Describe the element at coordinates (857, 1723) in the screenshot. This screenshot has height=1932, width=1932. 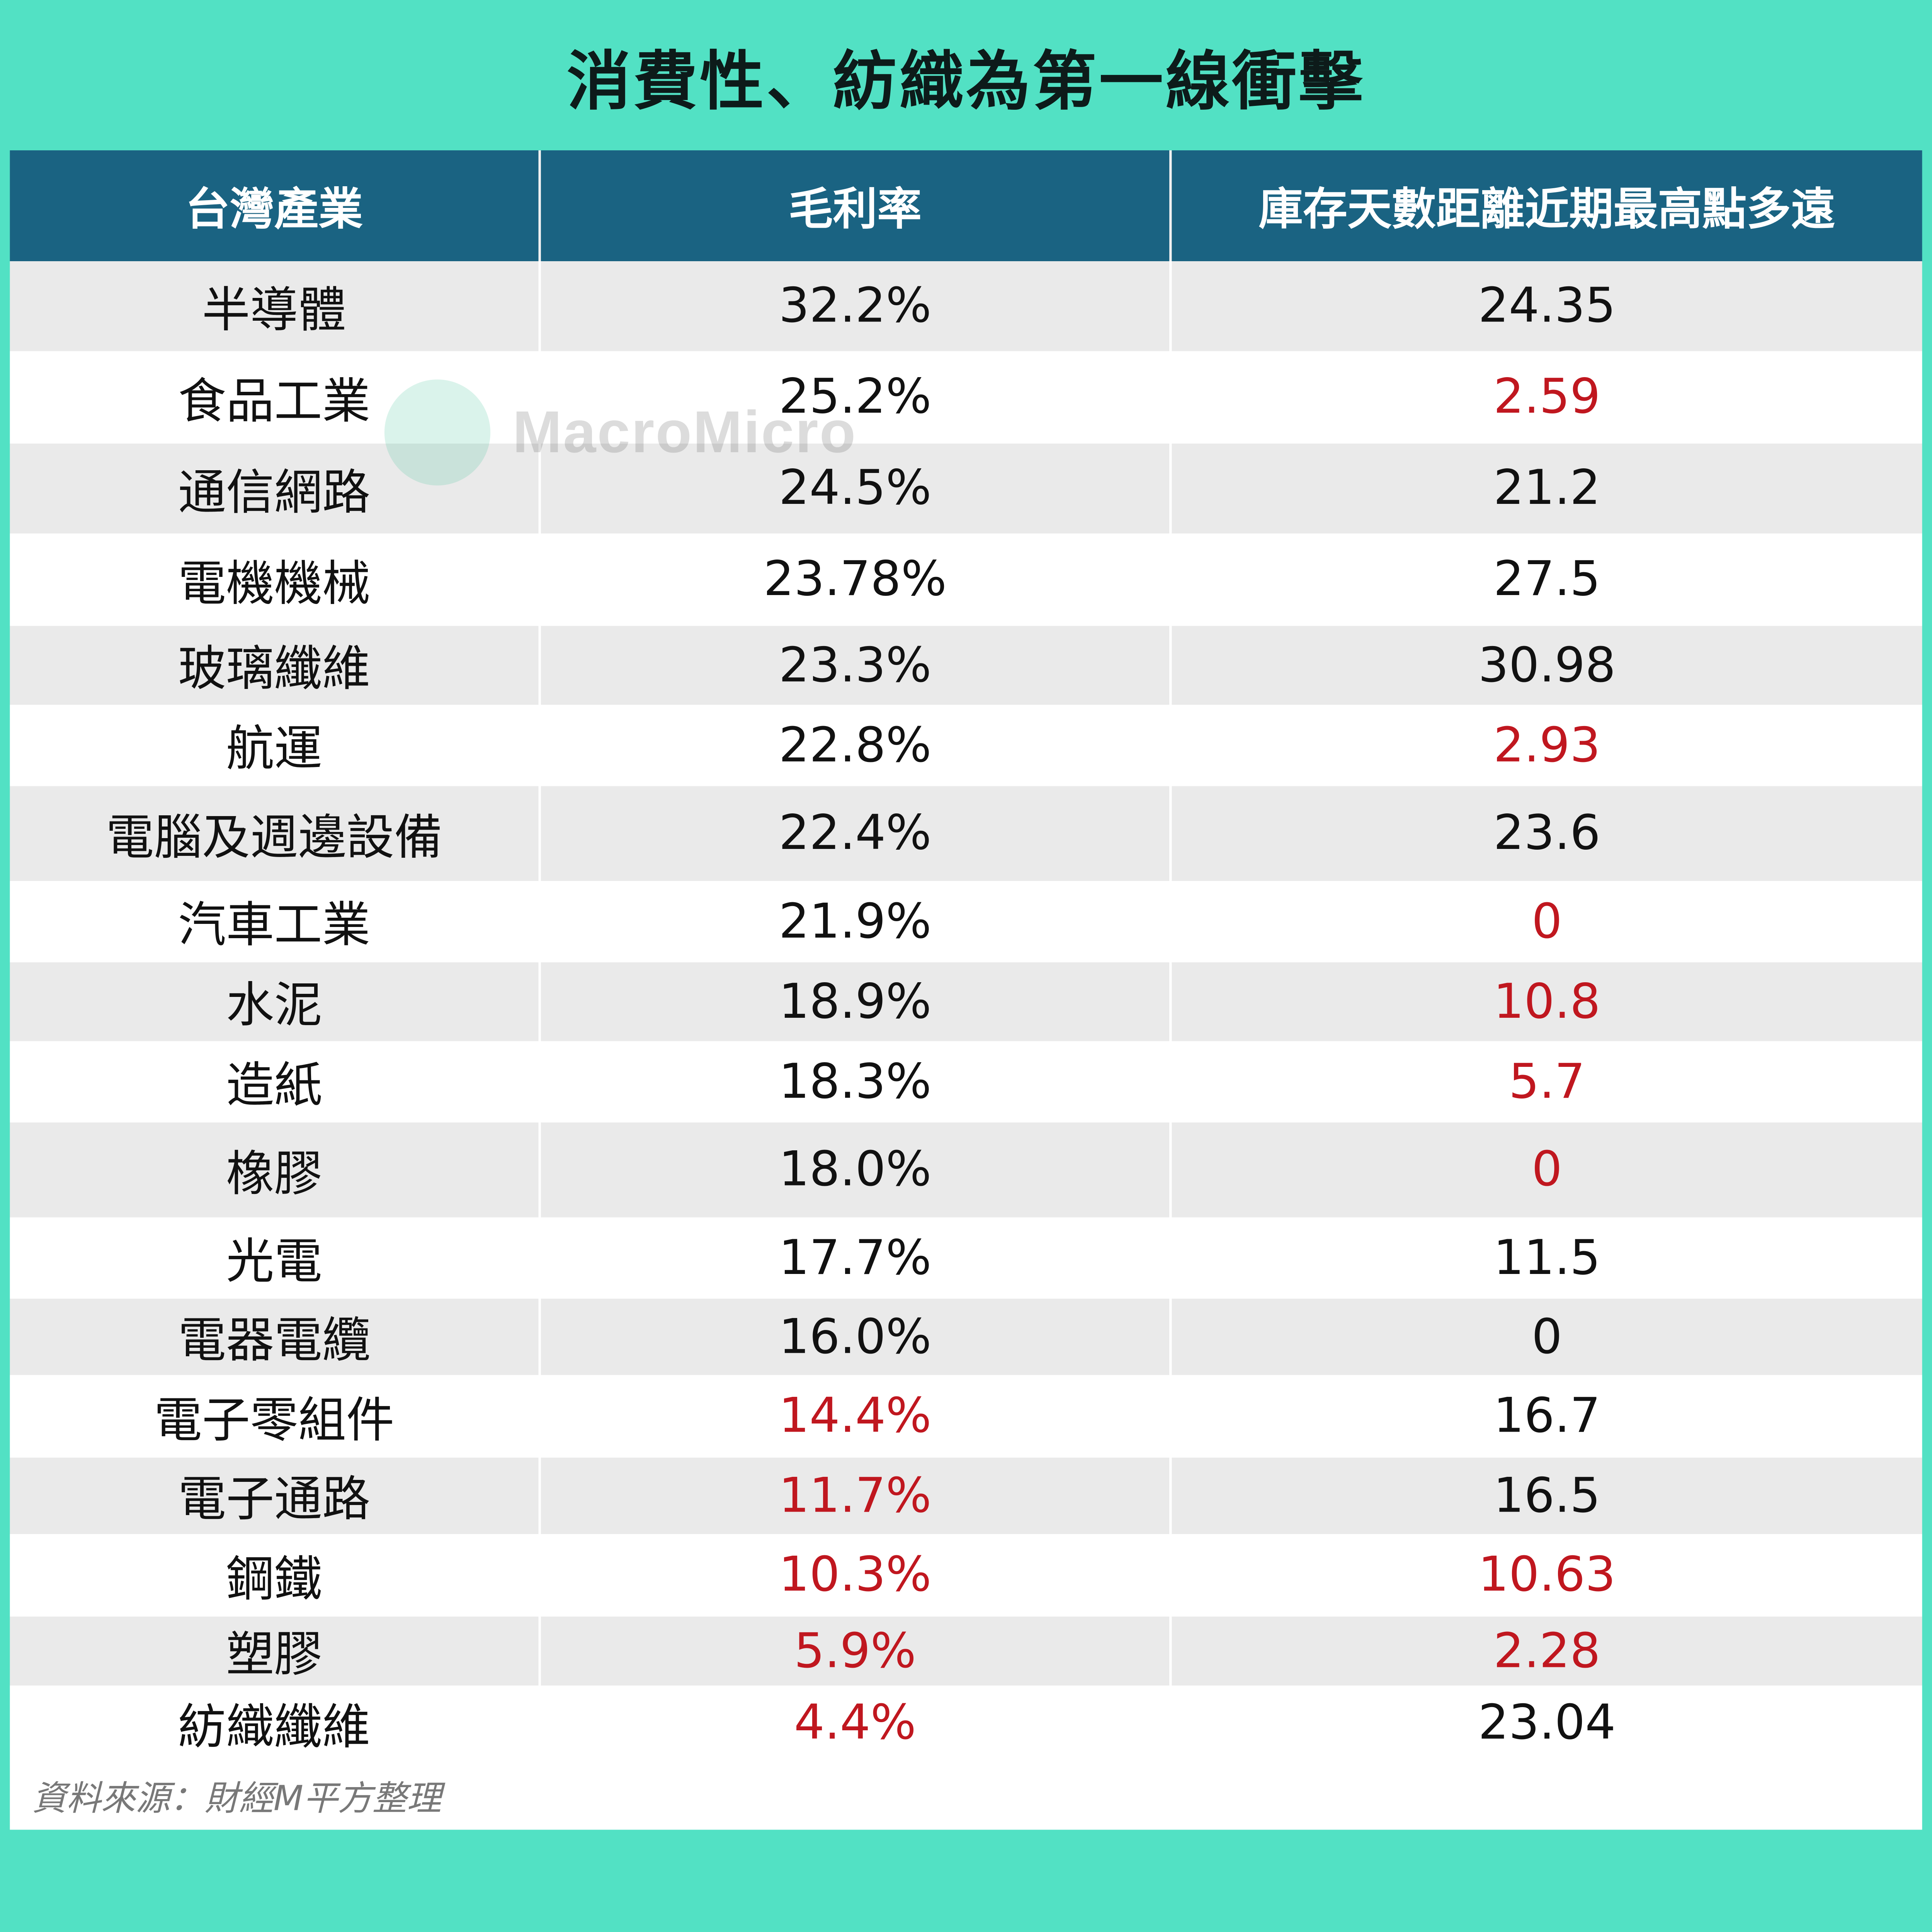
I see `gross-margin-cell: 4.4%` at that location.